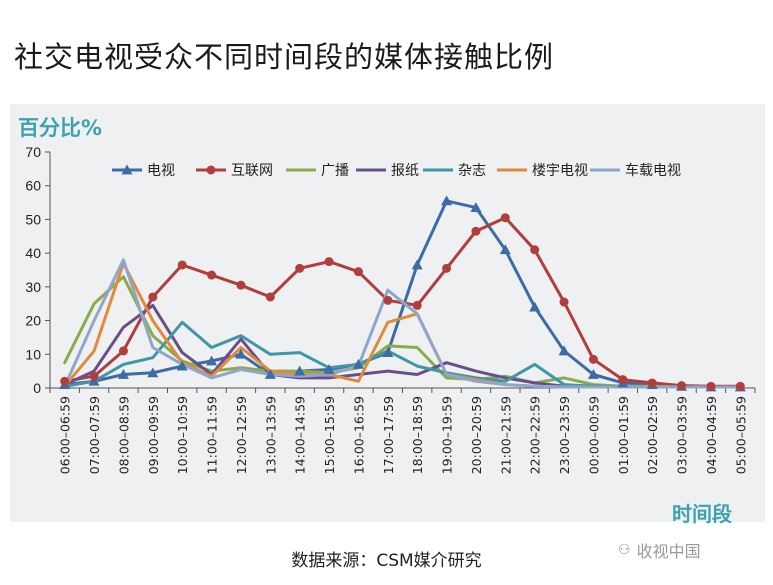  What do you see at coordinates (386, 561) in the screenshot?
I see `source-note: 数据来源：CSM媒介研究` at bounding box center [386, 561].